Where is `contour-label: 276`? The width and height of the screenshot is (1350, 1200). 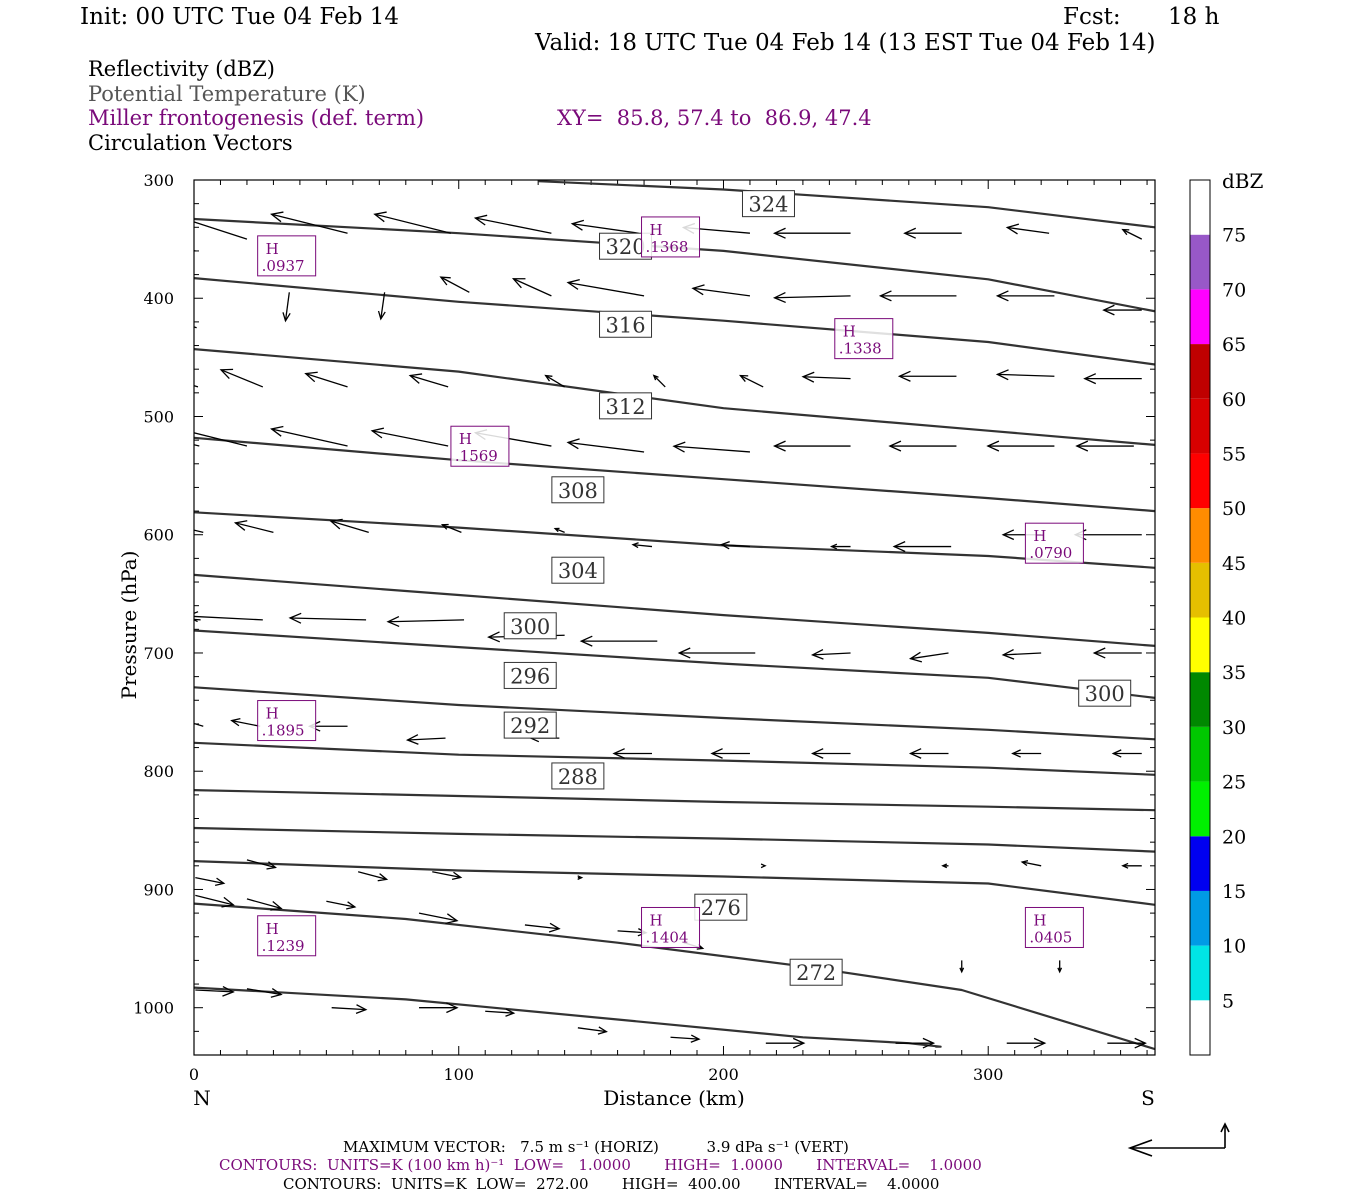
contour-label: 276 is located at coordinates (721, 907).